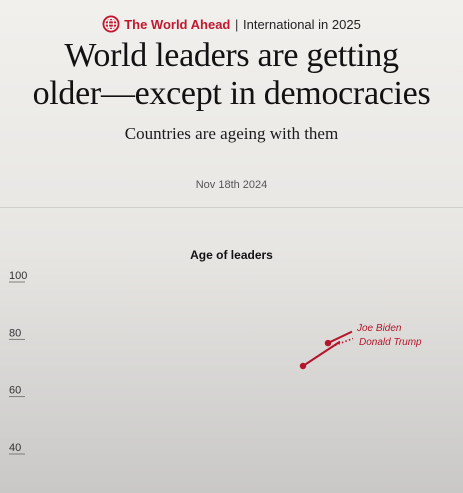 The width and height of the screenshot is (463, 493). What do you see at coordinates (231, 133) in the screenshot?
I see `subheadline: Countries are ageing with them` at bounding box center [231, 133].